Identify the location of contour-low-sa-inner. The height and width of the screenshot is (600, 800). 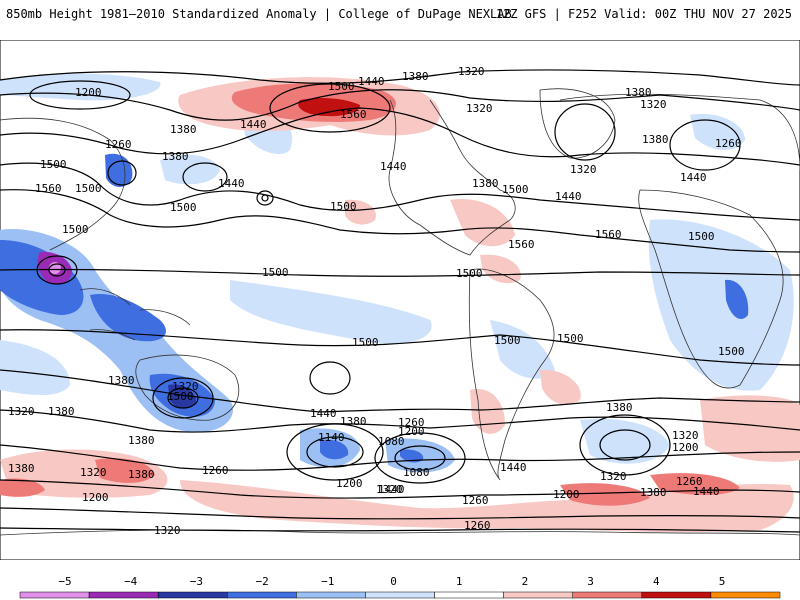
(625, 445).